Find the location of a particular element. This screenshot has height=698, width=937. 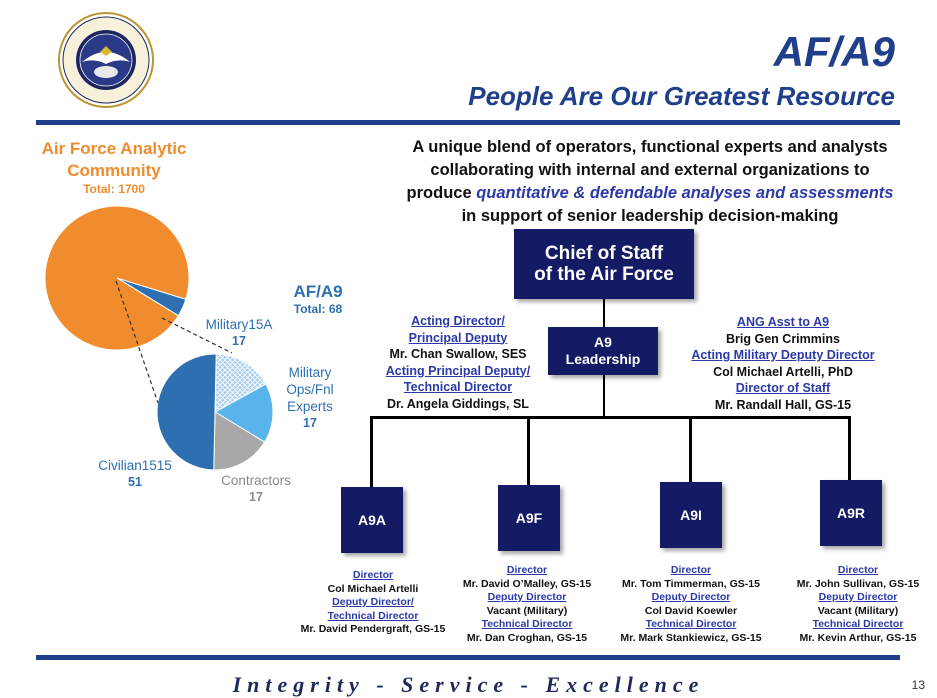

role-director-of-staff: Director of Staff is located at coordinates (783, 388).